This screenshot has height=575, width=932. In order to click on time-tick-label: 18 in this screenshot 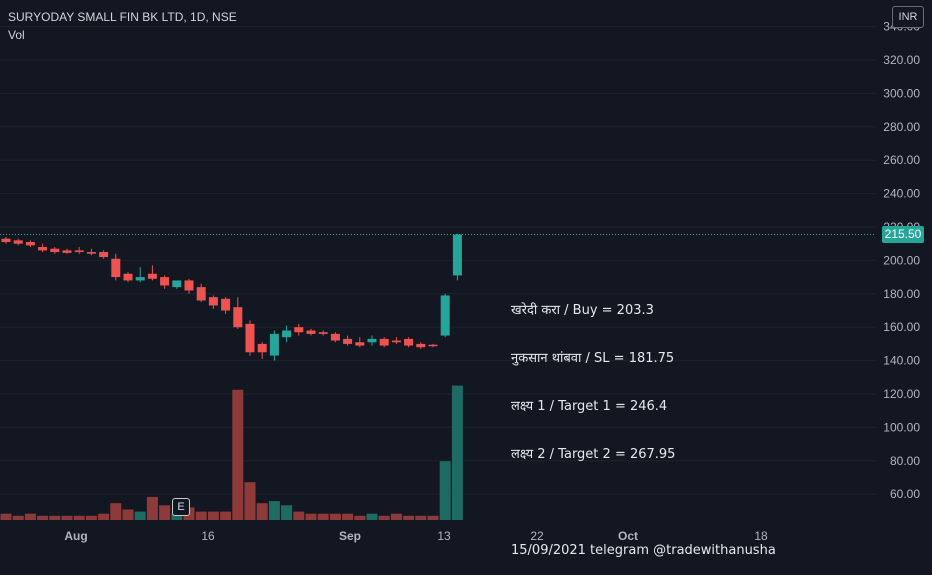, I will do `click(761, 536)`.